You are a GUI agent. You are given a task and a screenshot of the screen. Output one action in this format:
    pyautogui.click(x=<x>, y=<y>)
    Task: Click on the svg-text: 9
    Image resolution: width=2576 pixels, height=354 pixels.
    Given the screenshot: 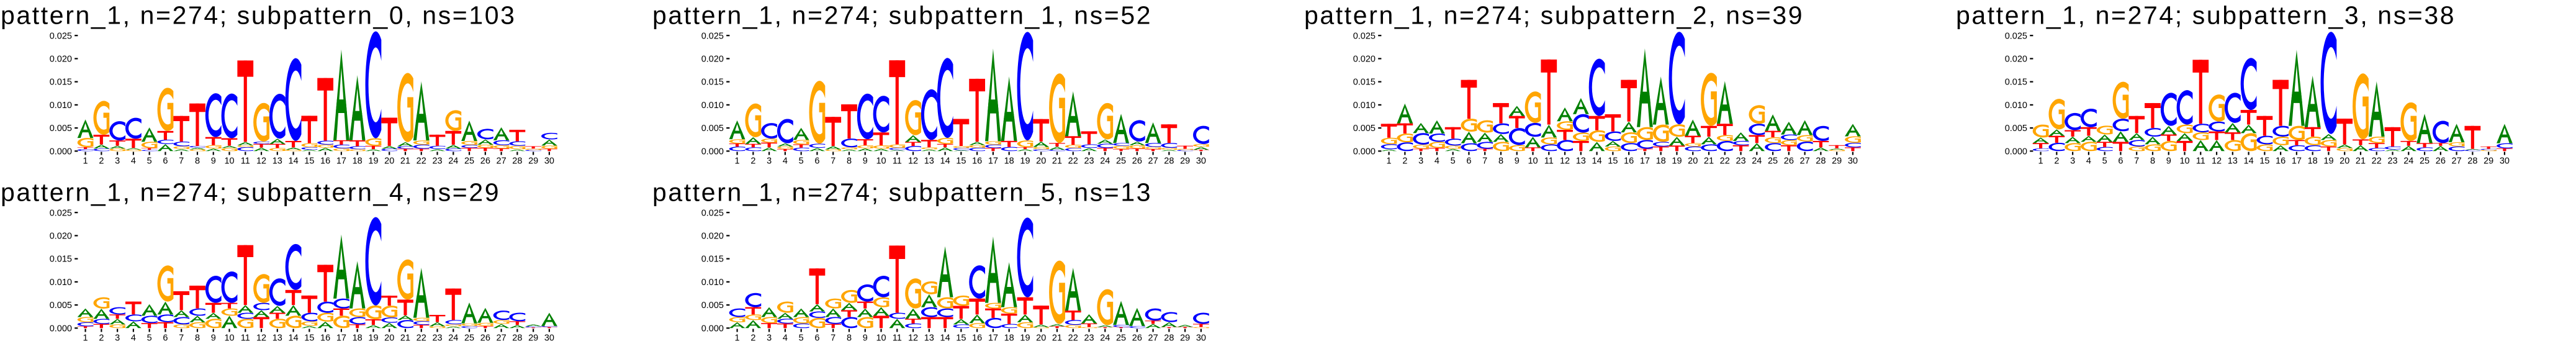 What is the action you would take?
    pyautogui.click(x=213, y=161)
    